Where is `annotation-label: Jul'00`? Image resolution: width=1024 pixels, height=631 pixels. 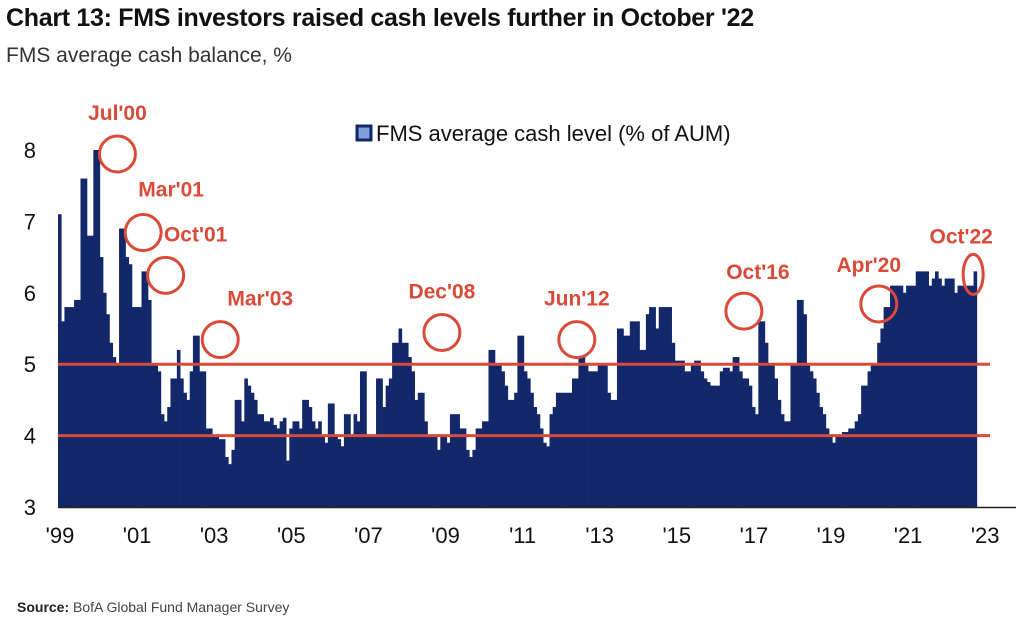 annotation-label: Jul'00 is located at coordinates (117, 113).